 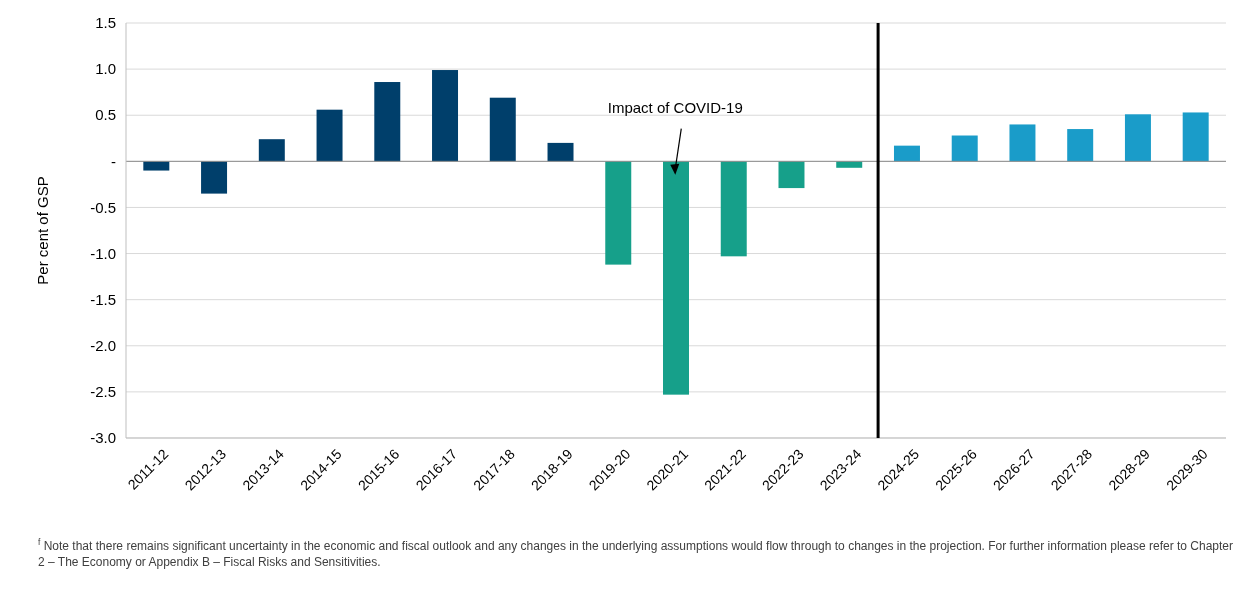 What do you see at coordinates (113, 161) in the screenshot?
I see `y-tick-label: -` at bounding box center [113, 161].